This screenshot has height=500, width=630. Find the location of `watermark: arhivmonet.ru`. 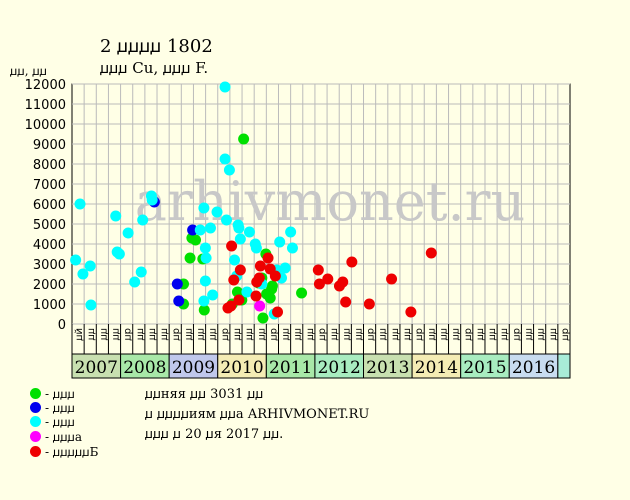

watermark: arhivmonet.ru is located at coordinates (330, 201).